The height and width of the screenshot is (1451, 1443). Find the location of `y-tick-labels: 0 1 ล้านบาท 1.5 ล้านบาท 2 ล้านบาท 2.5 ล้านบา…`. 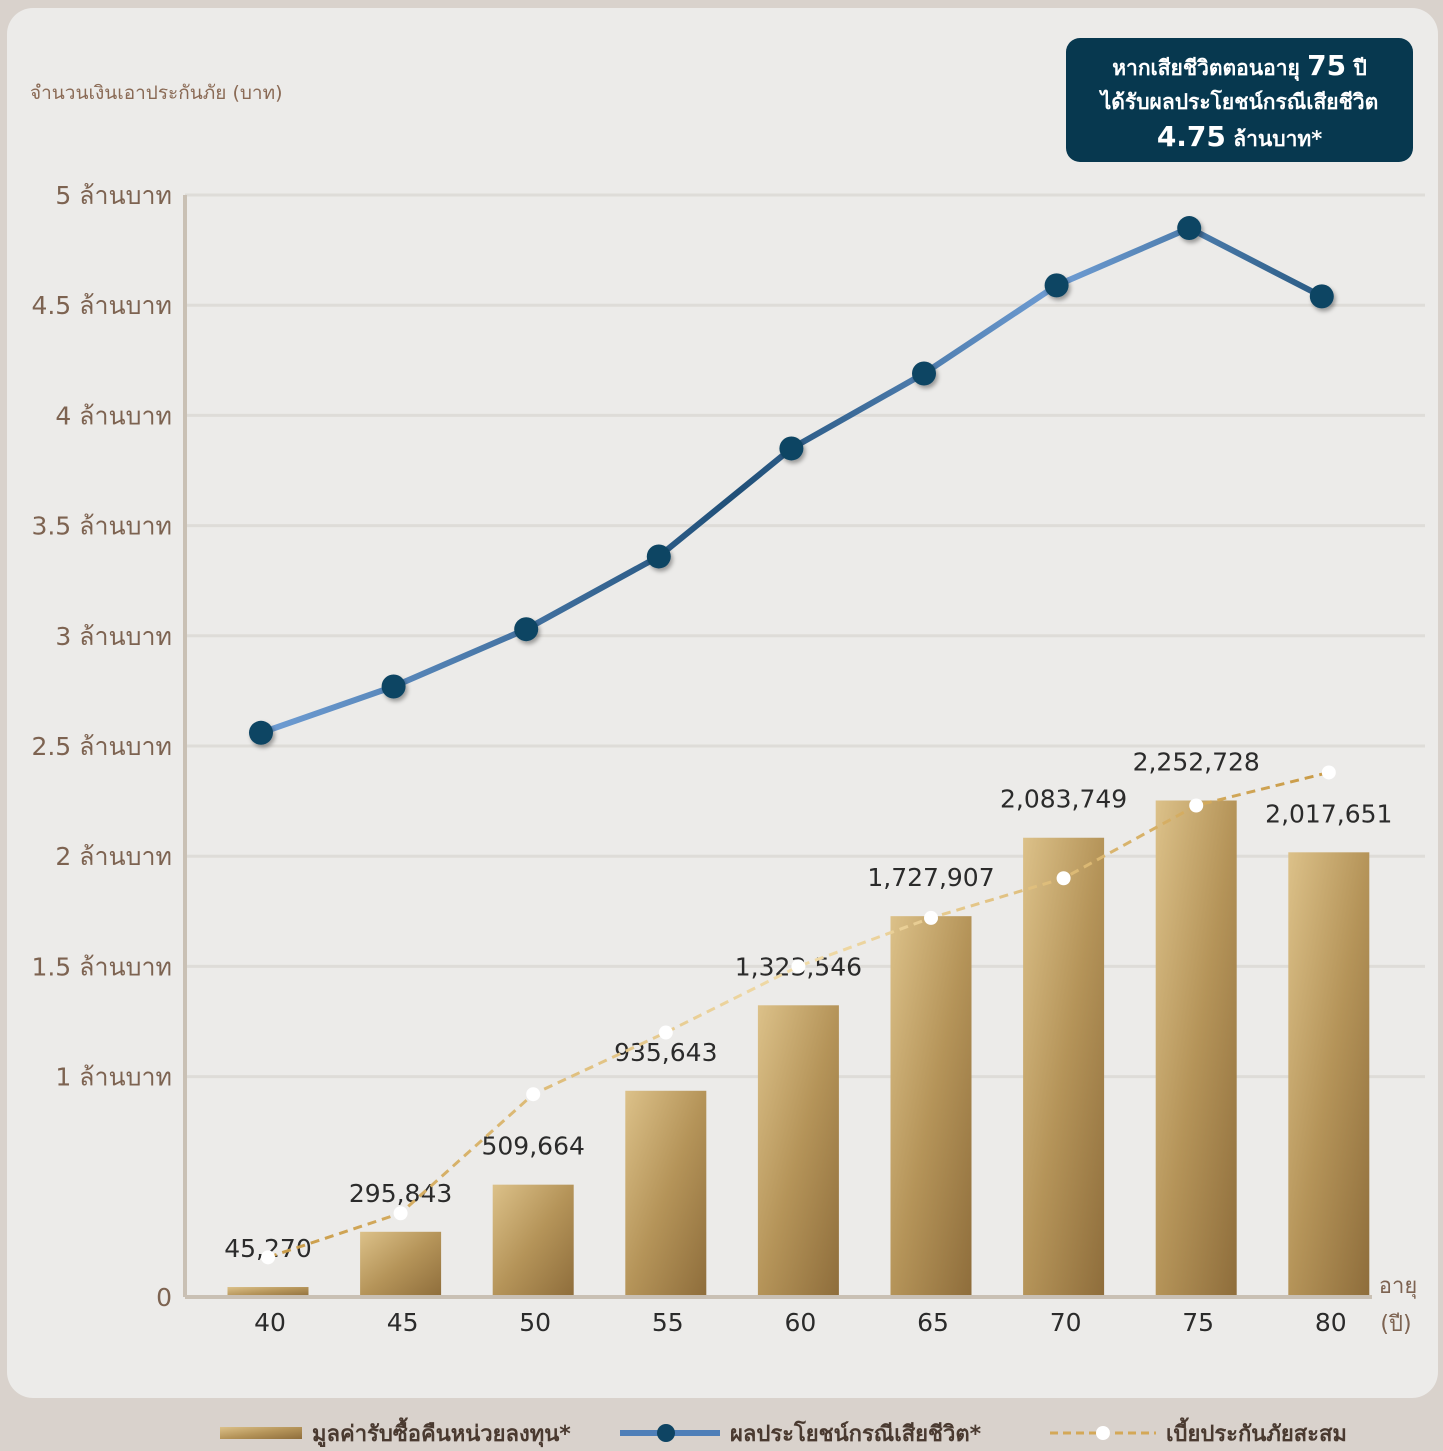

y-tick-labels: 0 1 ล้านบาท 1.5 ล้านบาท 2 ล้านบาท 2.5 ล้านบา… is located at coordinates (101, 746).